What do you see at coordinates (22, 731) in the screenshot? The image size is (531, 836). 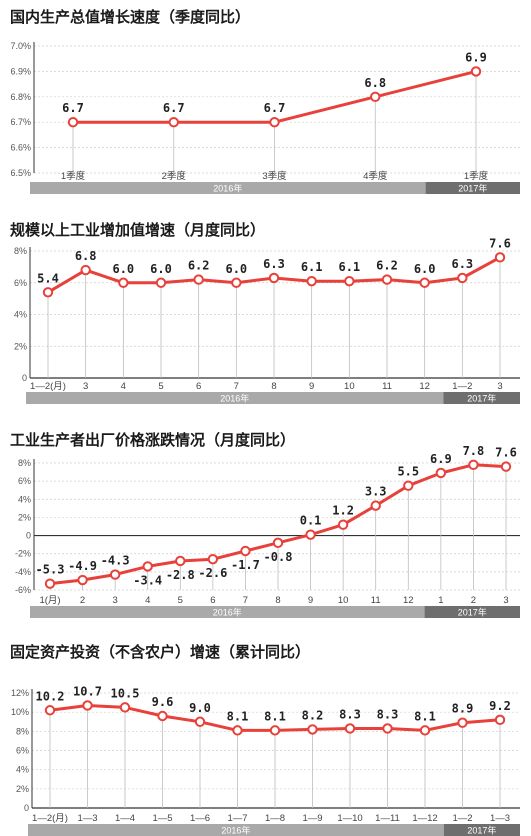 I see `y-tick-label: 8%` at bounding box center [22, 731].